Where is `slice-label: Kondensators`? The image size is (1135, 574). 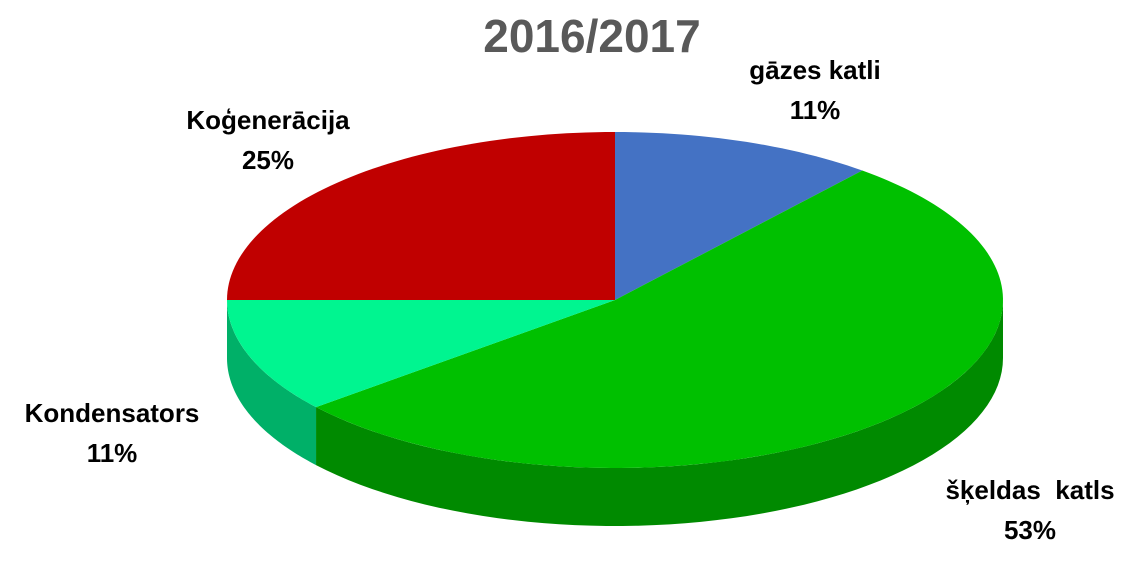
slice-label: Kondensators is located at coordinates (112, 413).